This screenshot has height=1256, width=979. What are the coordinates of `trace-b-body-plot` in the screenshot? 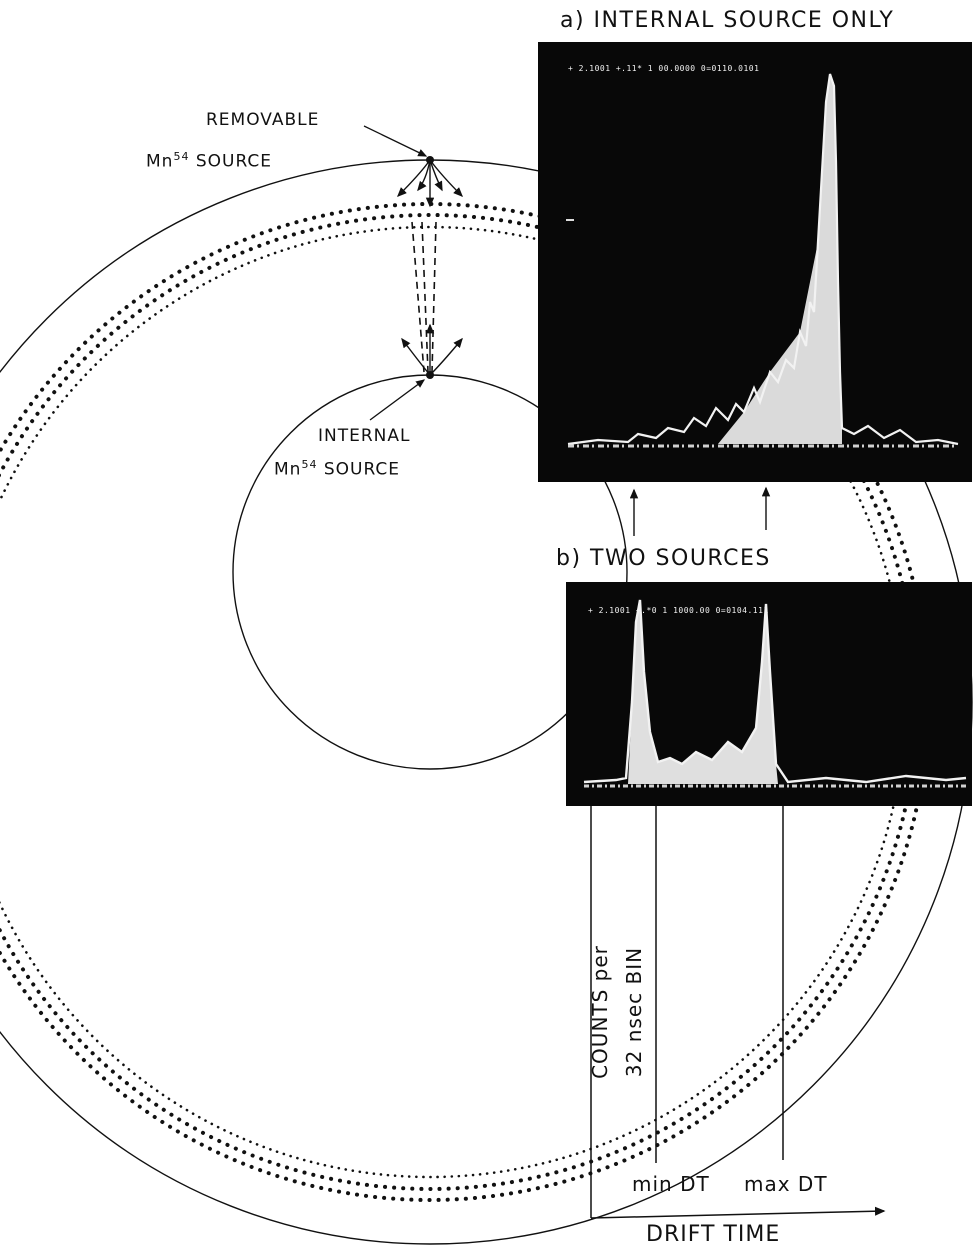 It's located at (775, 693).